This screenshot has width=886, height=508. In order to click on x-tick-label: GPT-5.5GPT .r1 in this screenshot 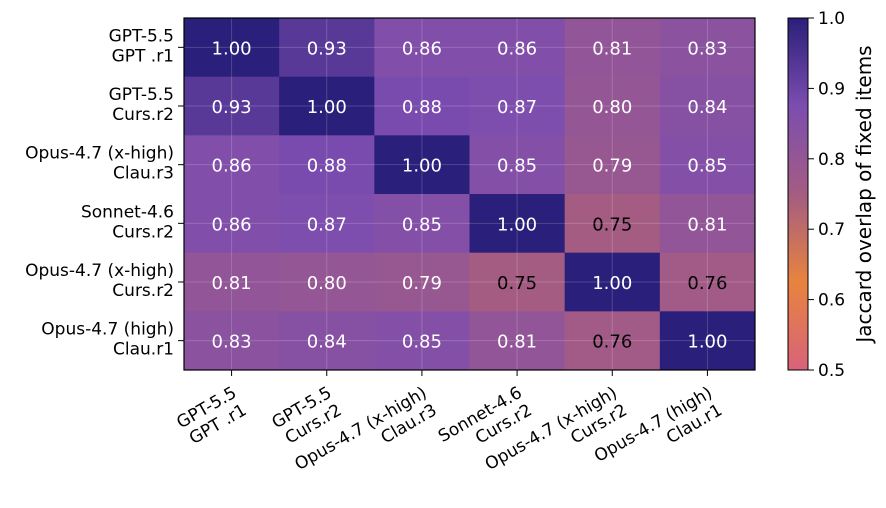, I will do `click(211, 416)`.